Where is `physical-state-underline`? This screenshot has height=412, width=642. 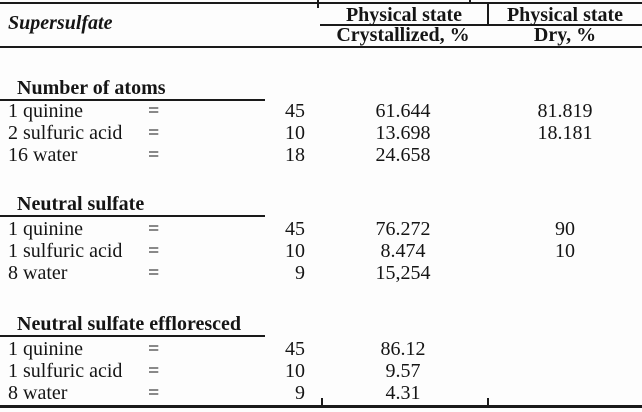 physical-state-underline is located at coordinates (481, 25).